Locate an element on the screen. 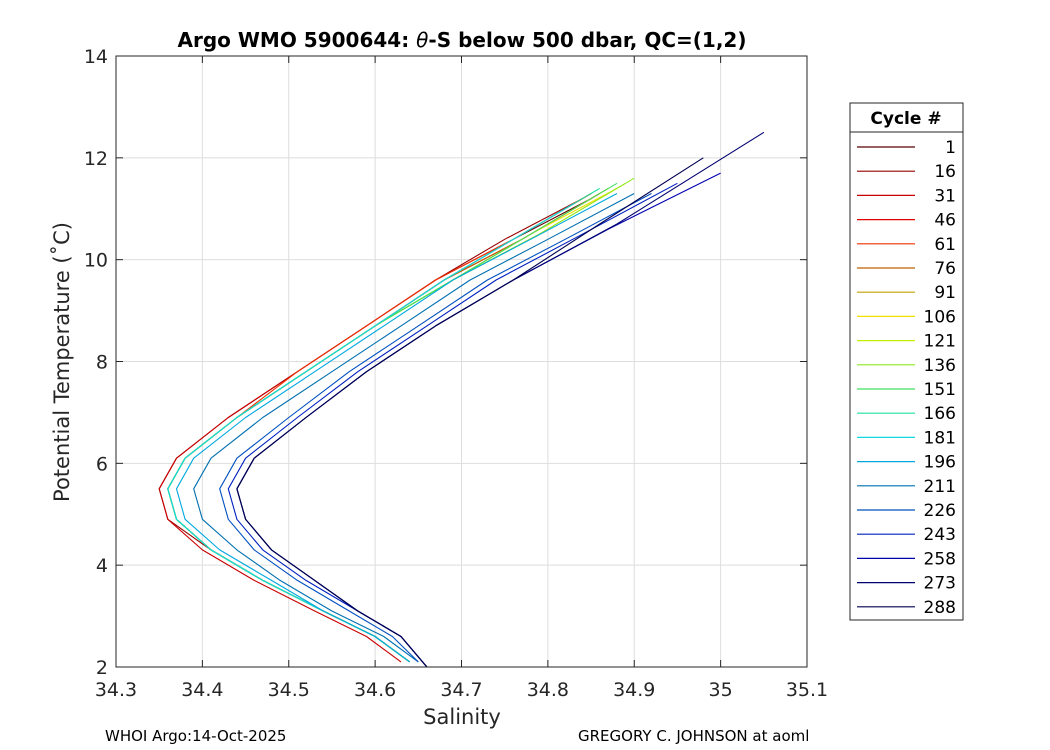 The height and width of the screenshot is (750, 1050). y-axis-label: Potential Temperature (˚C) is located at coordinates (62, 362).